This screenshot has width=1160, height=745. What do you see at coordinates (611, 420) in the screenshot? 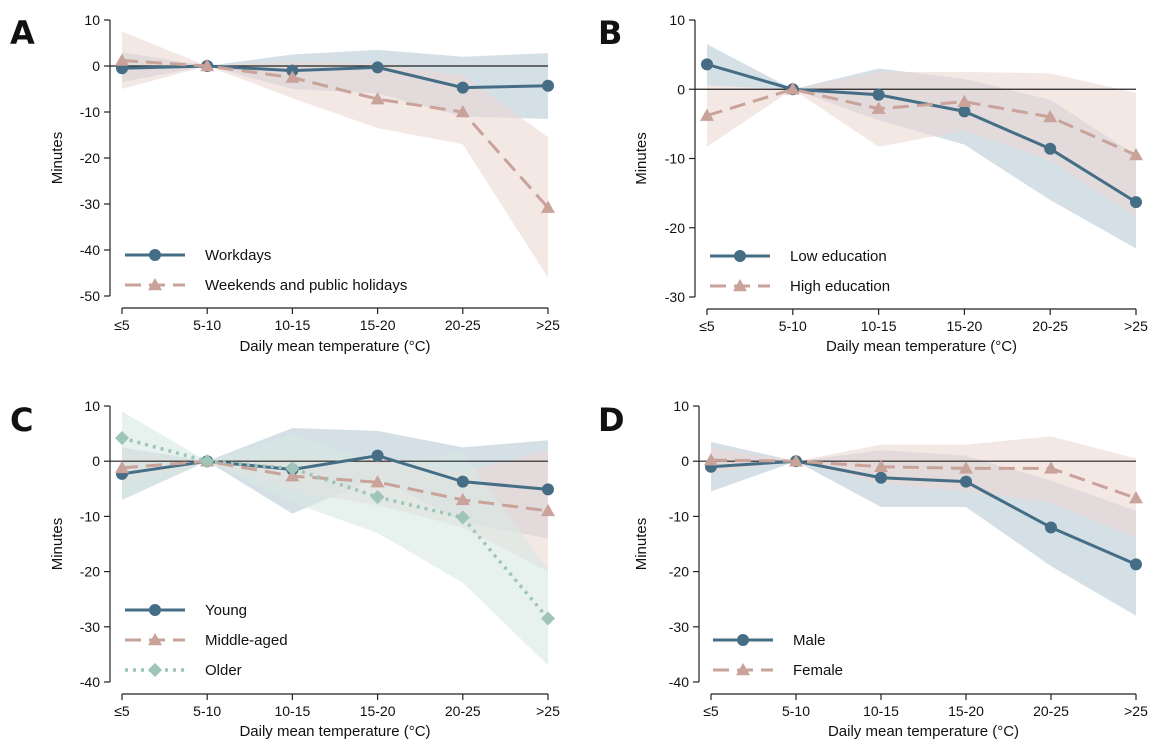
I see `panel-letter: D` at bounding box center [611, 420].